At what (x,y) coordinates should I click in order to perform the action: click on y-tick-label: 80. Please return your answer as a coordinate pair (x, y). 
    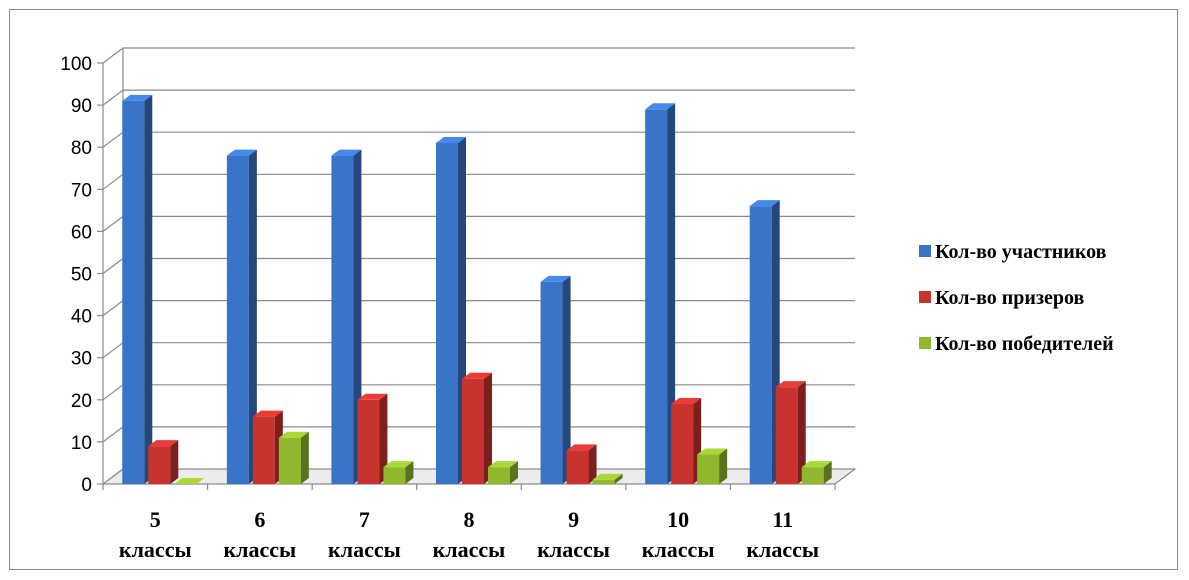
    Looking at the image, I should click on (81, 148).